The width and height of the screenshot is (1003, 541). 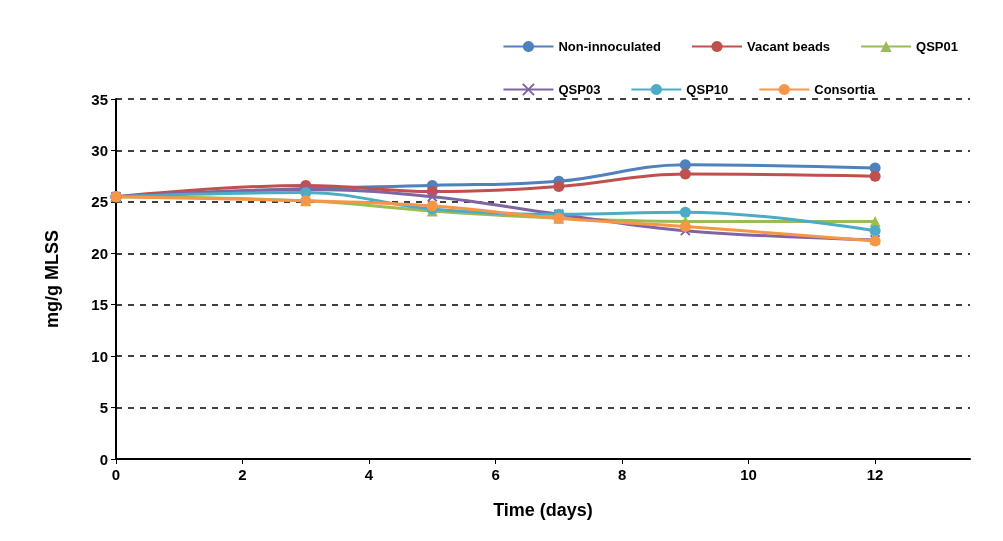 I want to click on y-tick-label: 30, so click(x=99, y=150).